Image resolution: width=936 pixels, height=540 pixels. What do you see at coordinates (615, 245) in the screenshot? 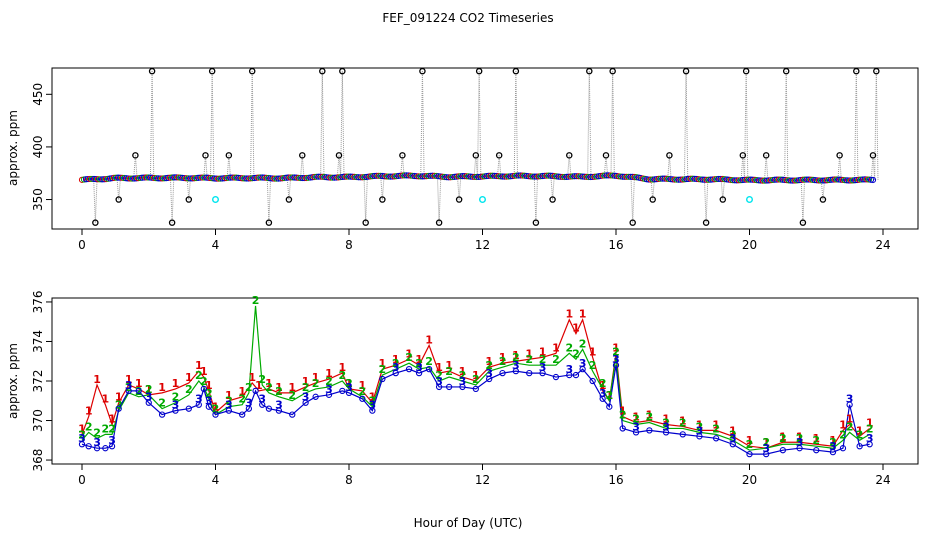
I see `x-tick-label: 16` at bounding box center [615, 245].